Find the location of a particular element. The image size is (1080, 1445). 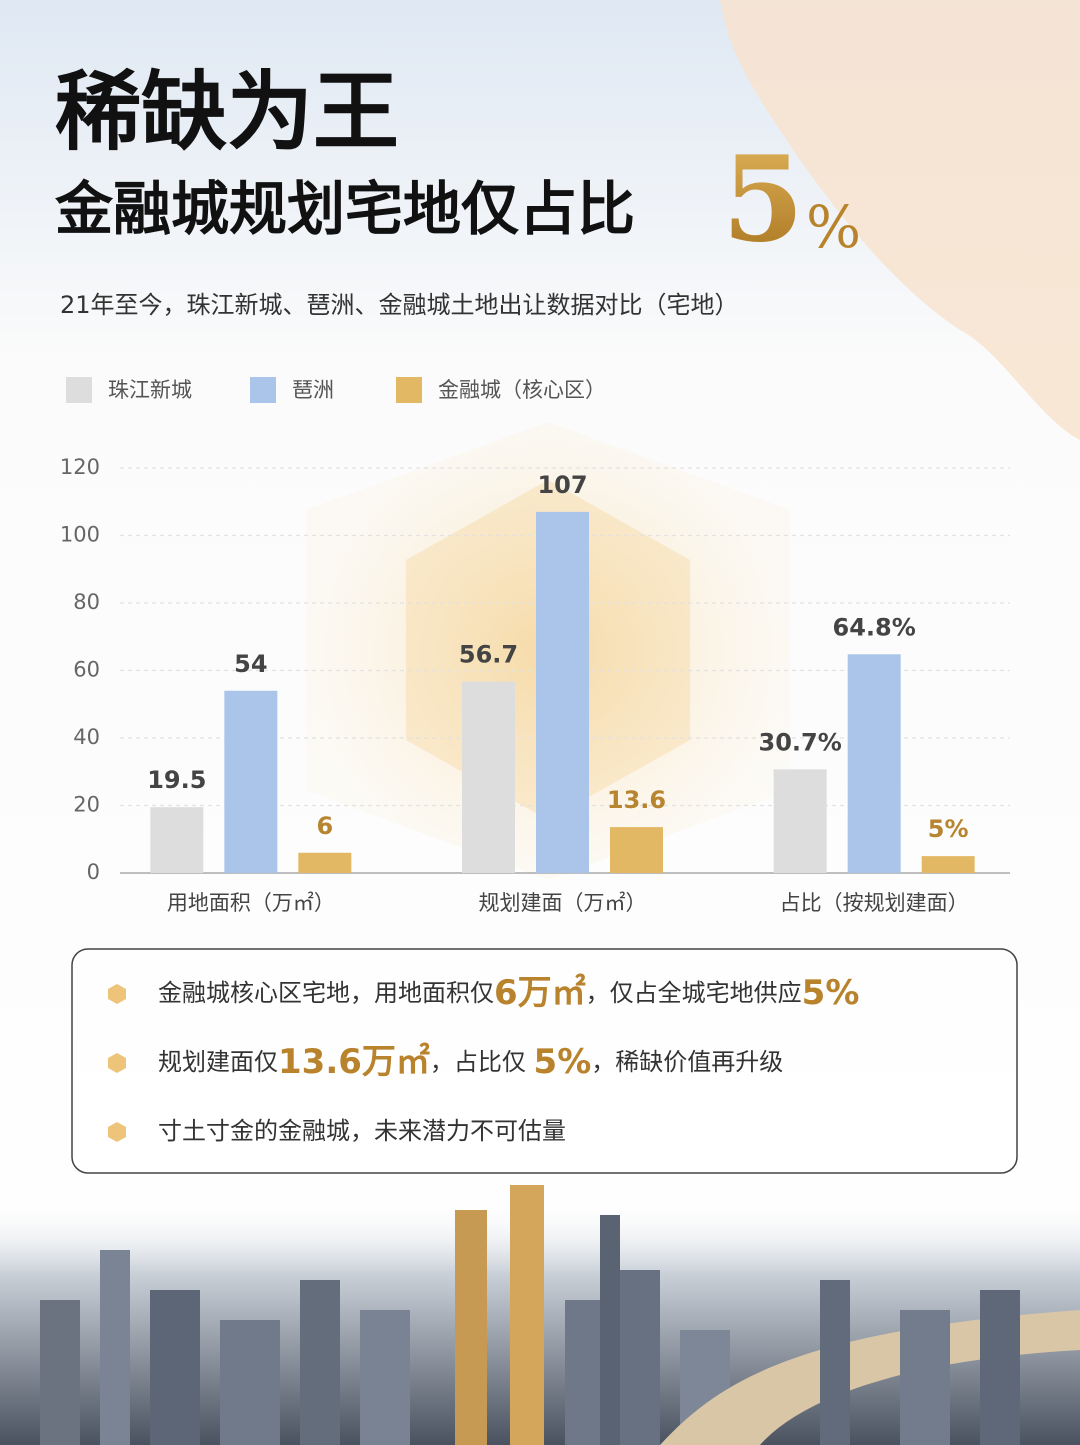

data-label: 54 is located at coordinates (250, 664).